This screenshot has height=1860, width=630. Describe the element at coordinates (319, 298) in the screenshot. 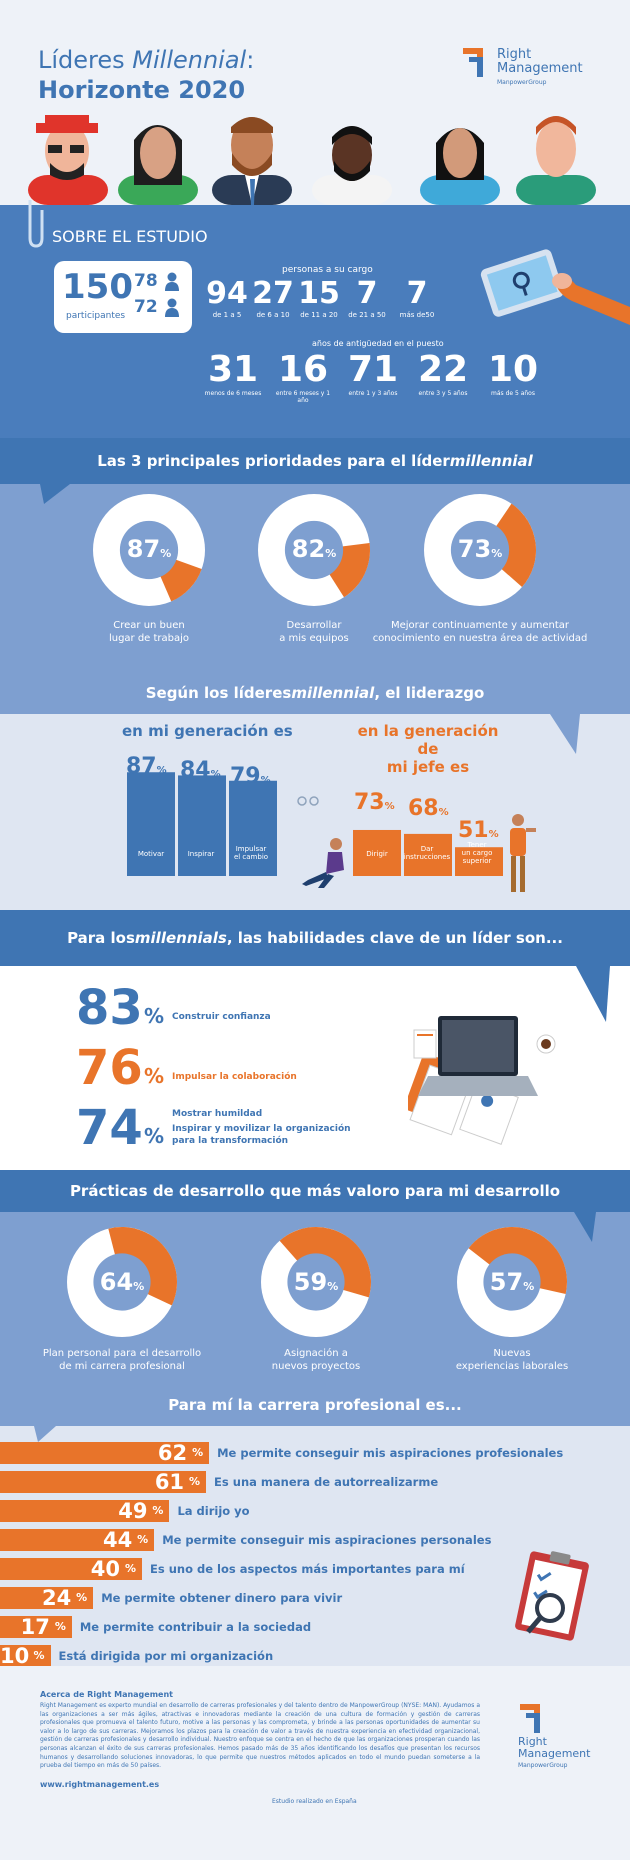

I see `reports-stat: 15 de 11 a 20` at that location.